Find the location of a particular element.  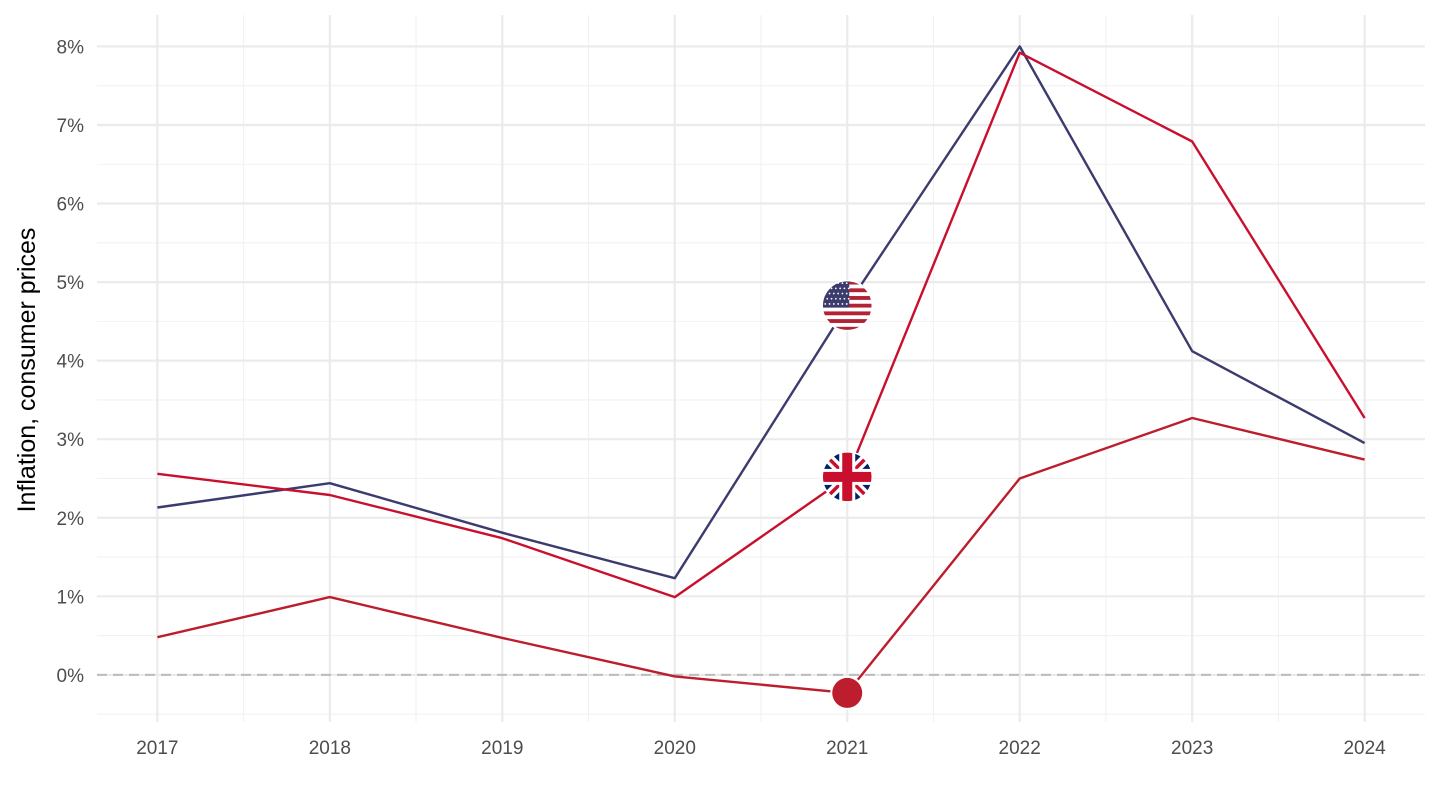

y-tick-label: 7% is located at coordinates (71, 126).